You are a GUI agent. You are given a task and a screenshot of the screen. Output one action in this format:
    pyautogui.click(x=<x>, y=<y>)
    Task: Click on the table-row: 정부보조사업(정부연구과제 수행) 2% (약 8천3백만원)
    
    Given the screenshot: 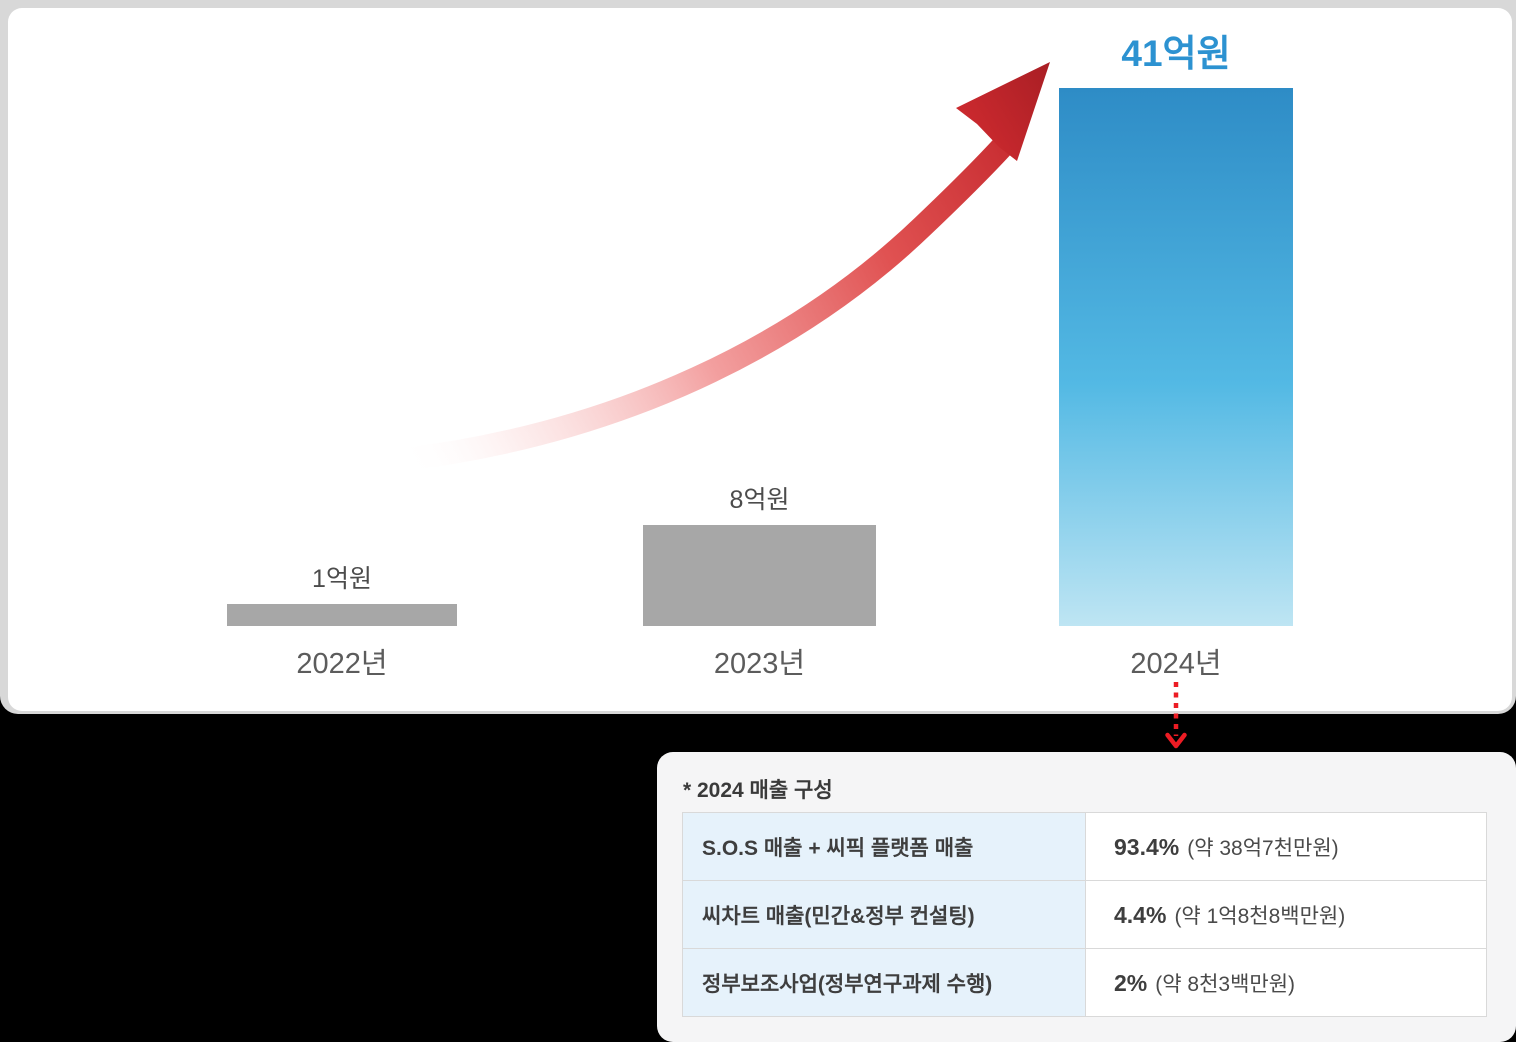 What is the action you would take?
    pyautogui.click(x=1084, y=982)
    